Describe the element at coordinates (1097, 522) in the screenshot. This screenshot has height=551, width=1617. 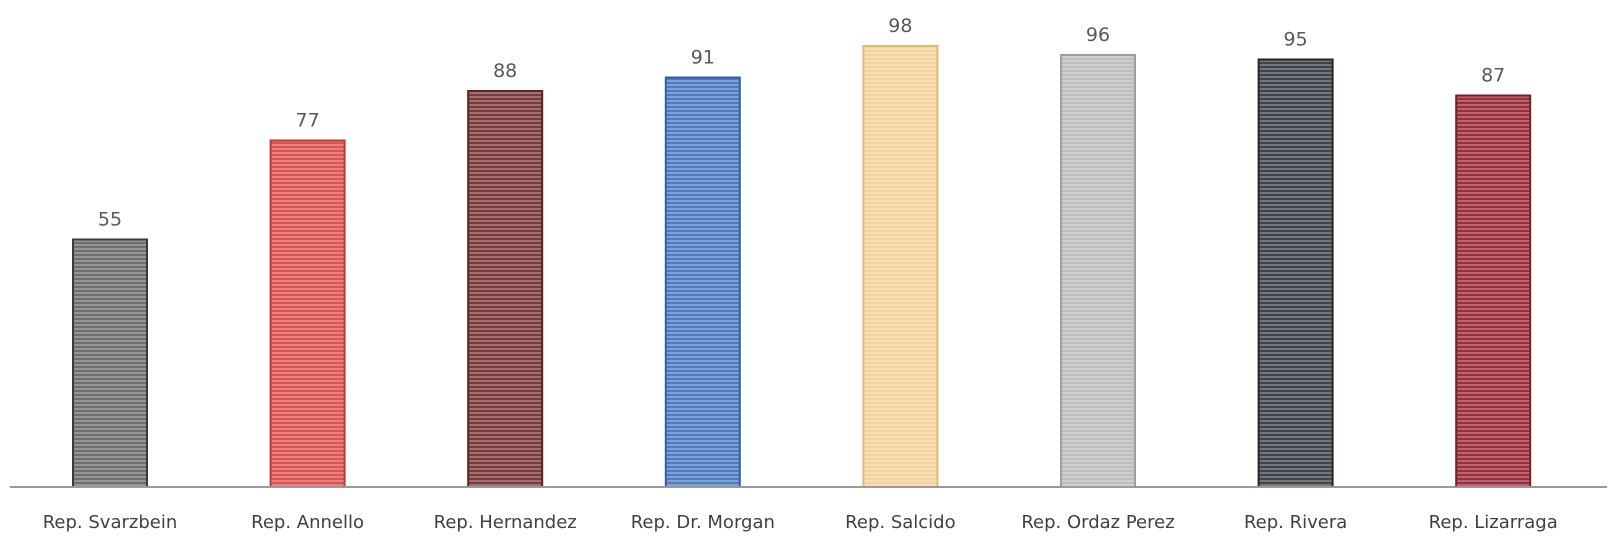
I see `category-label-5: Rep. Ordaz Perez` at that location.